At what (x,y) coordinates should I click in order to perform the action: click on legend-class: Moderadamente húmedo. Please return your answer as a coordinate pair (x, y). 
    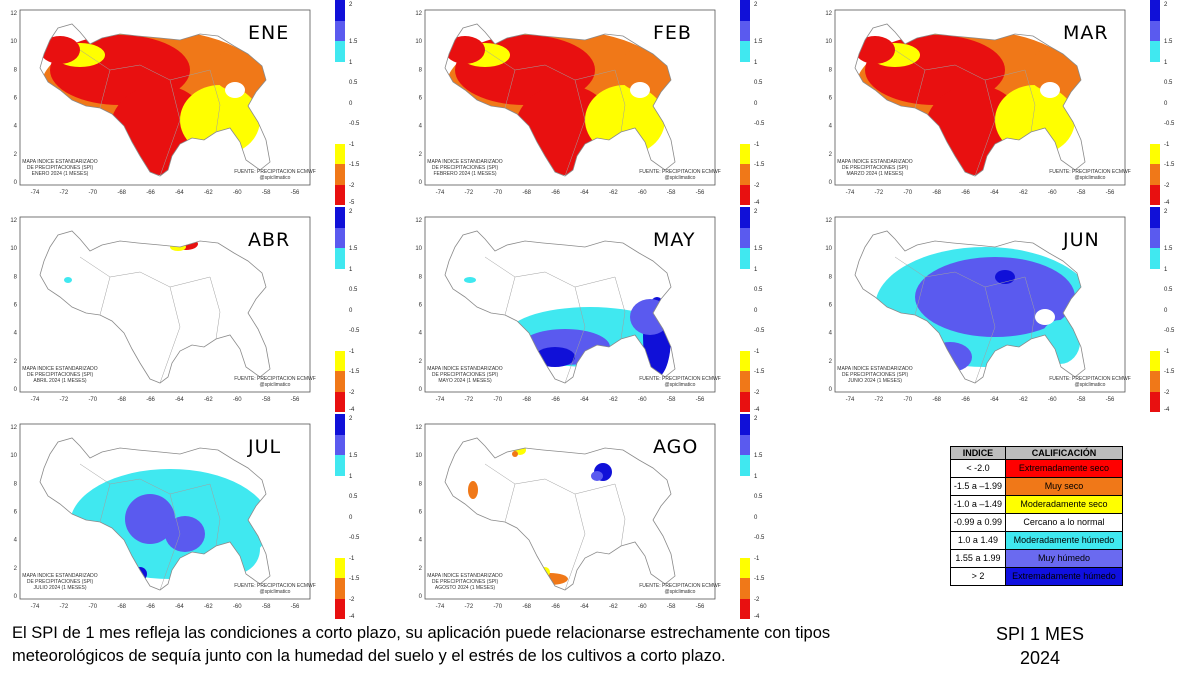
    Looking at the image, I should click on (1064, 540).